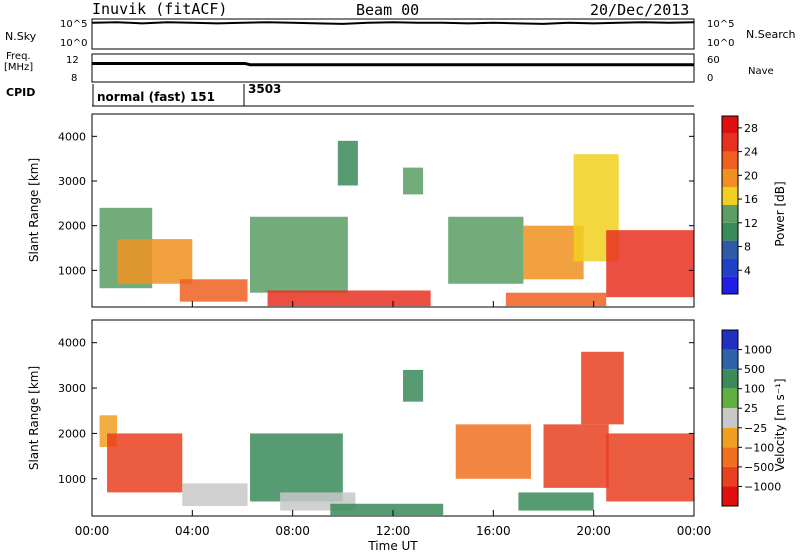  I want to click on nave-tick-top: 60, so click(713, 60).